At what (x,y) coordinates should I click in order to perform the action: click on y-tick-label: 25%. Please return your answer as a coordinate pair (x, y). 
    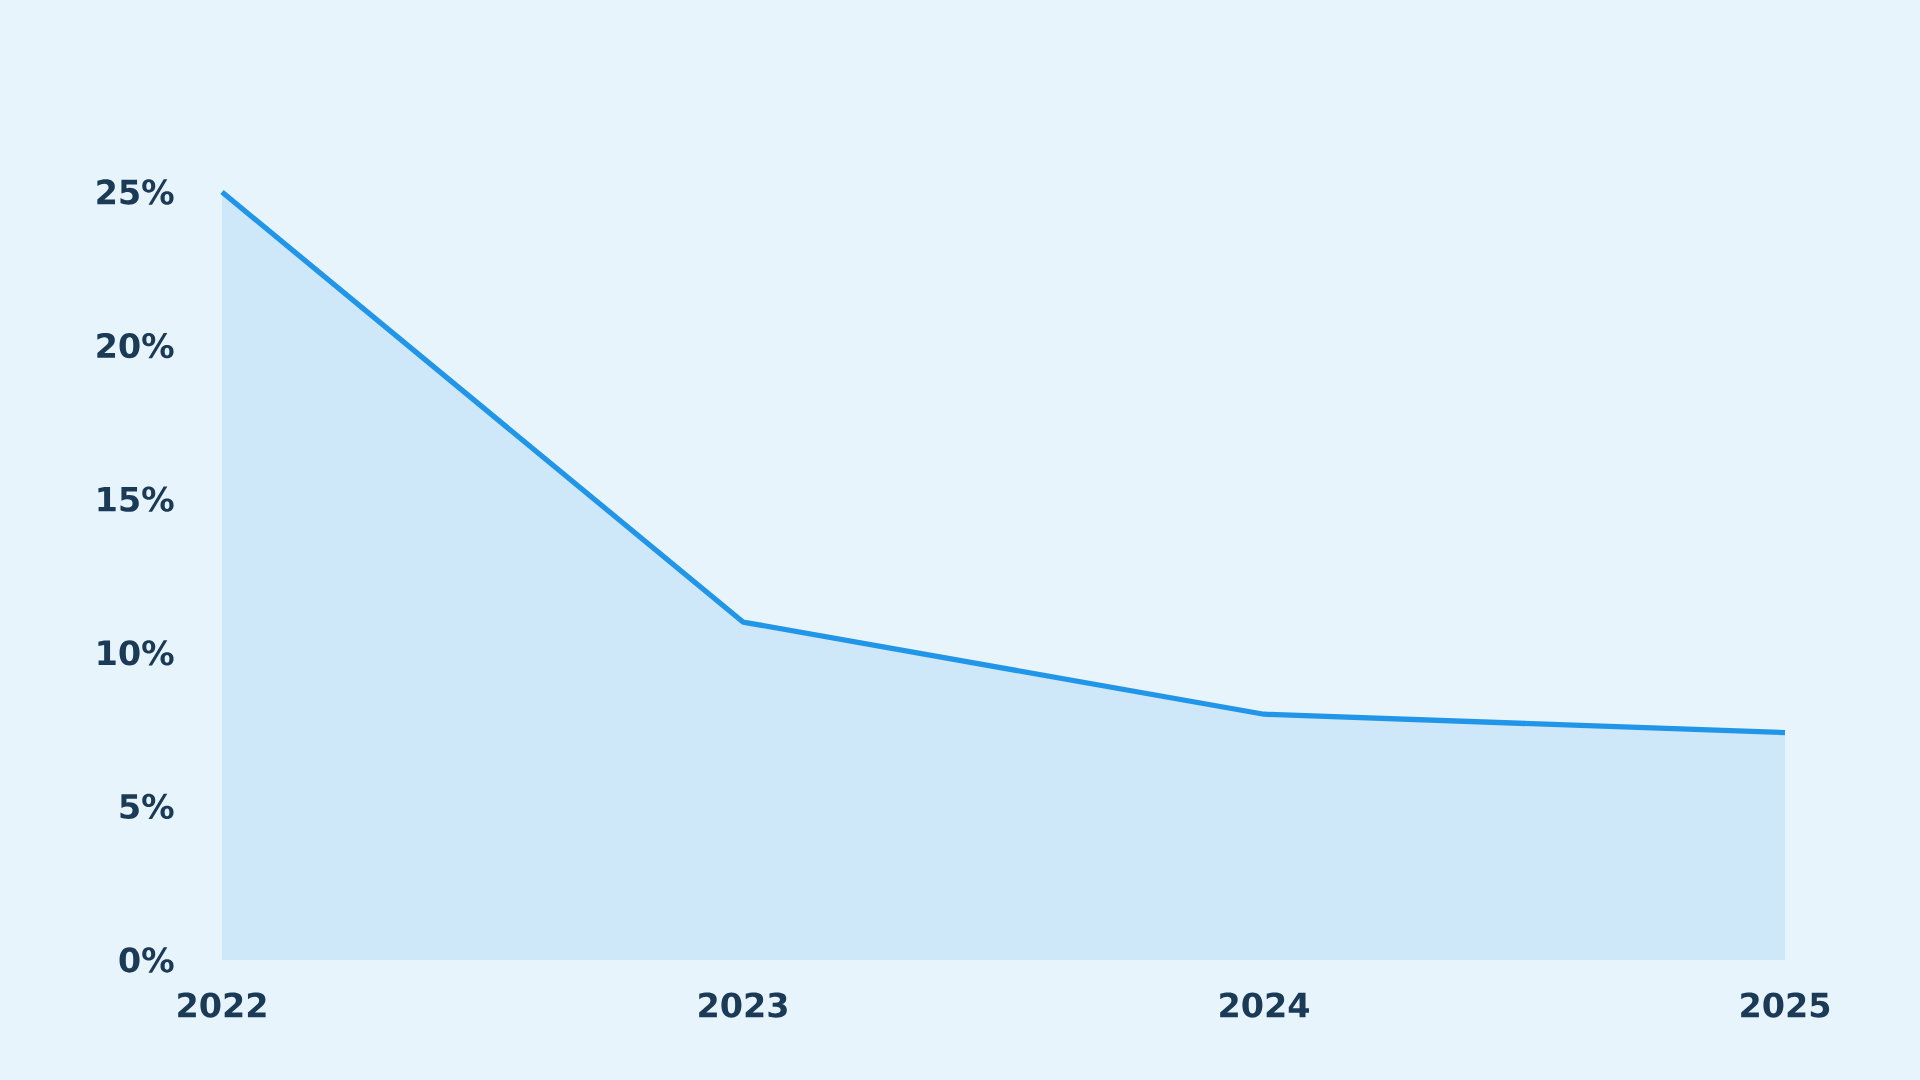
    Looking at the image, I should click on (135, 192).